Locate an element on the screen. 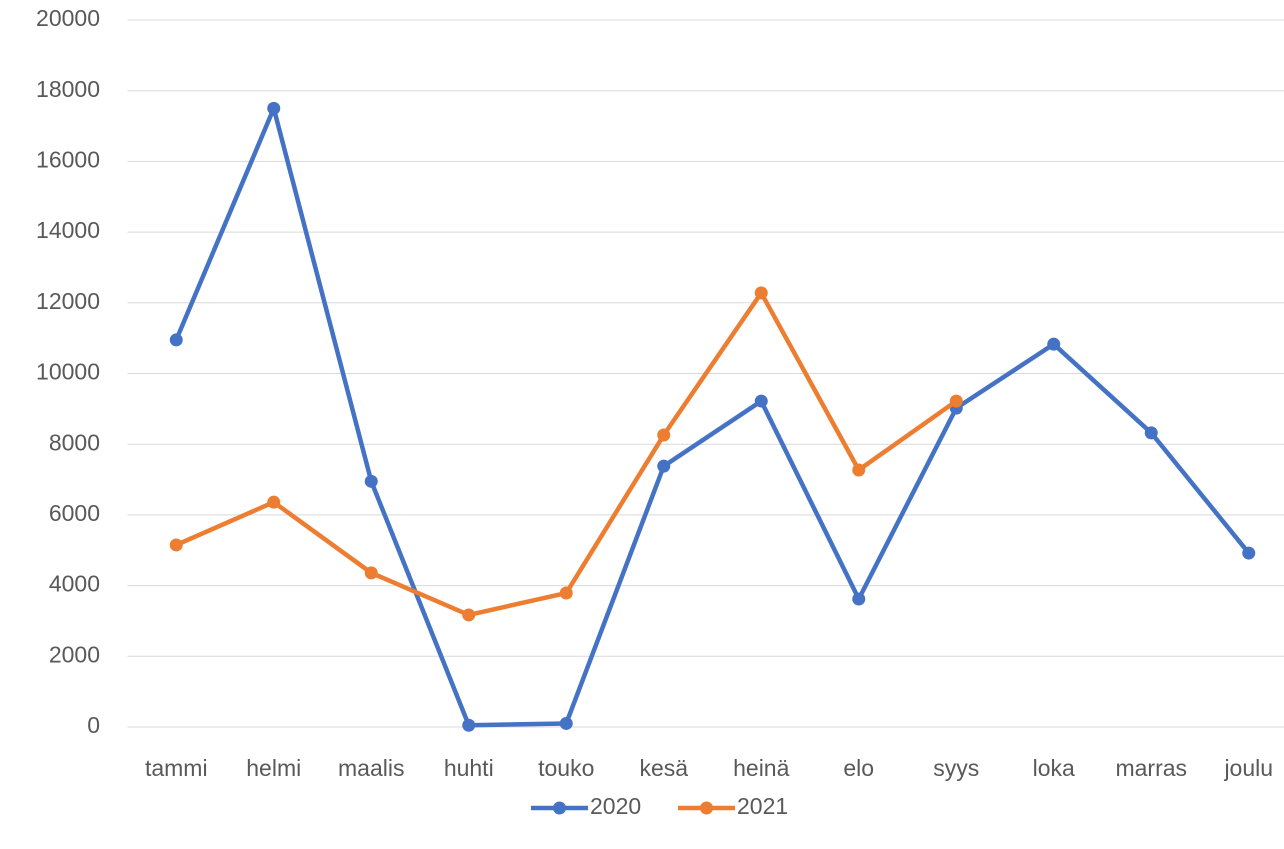 The width and height of the screenshot is (1284, 849). y-tick-label: 2000 is located at coordinates (74, 654).